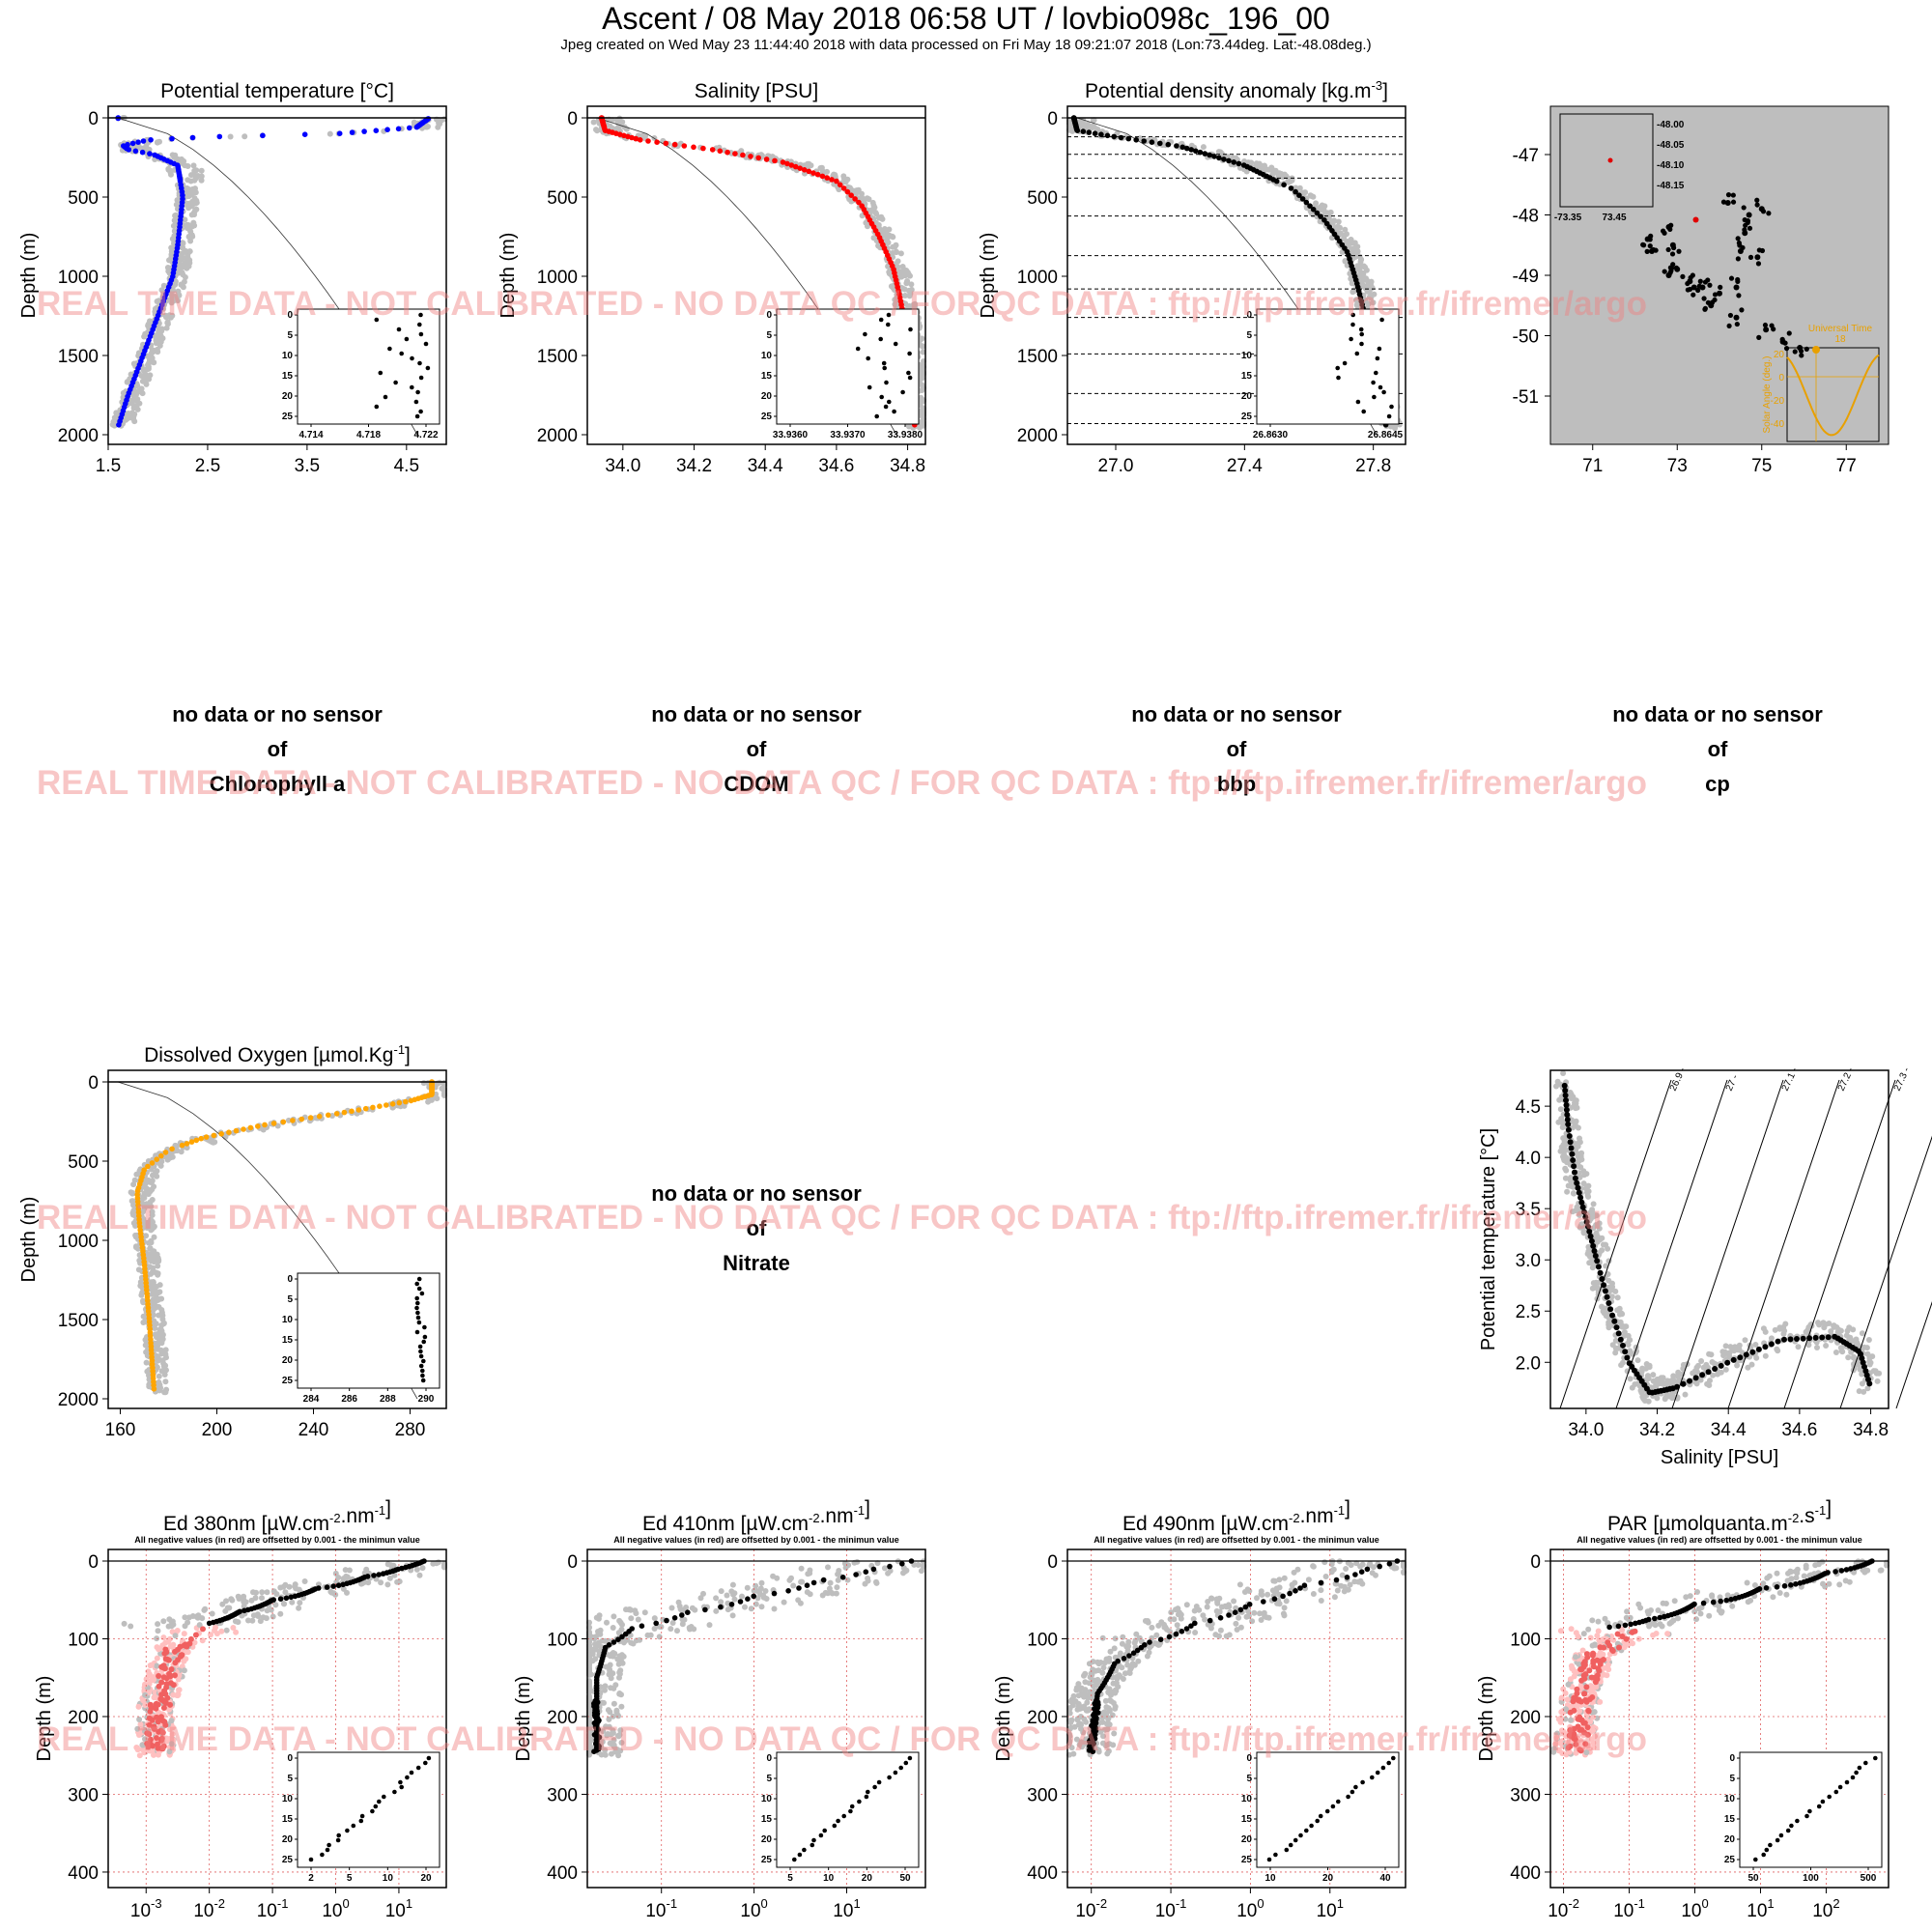  What do you see at coordinates (278, 749) in the screenshot?
I see `no-data-line2: of` at bounding box center [278, 749].